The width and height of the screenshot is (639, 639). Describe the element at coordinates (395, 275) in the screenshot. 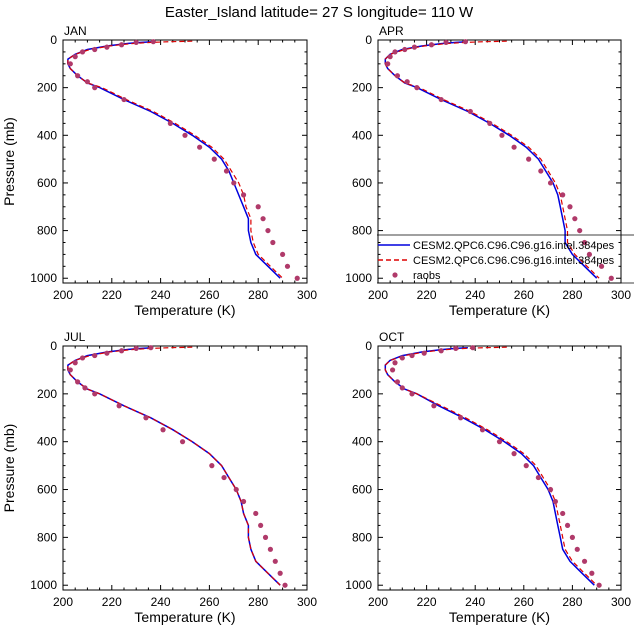

I see `legend-marker` at that location.